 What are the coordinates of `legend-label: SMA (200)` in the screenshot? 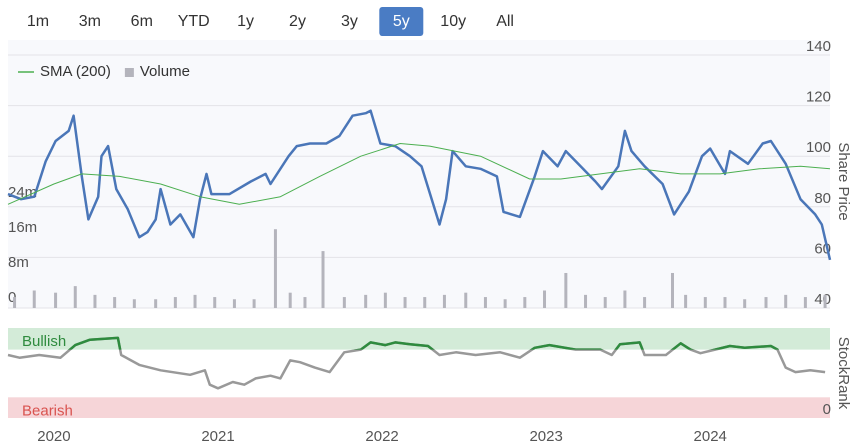 It's located at (75, 71).